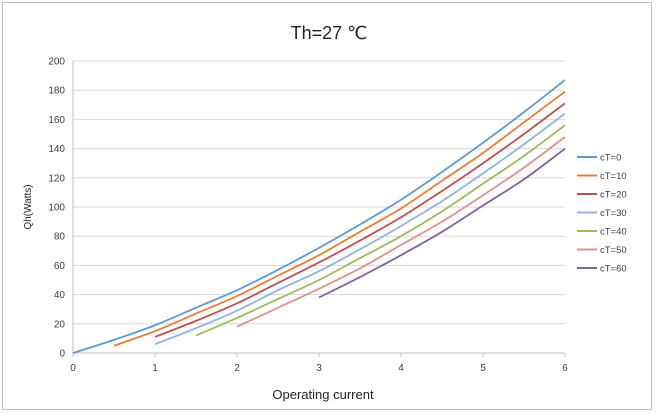 This screenshot has width=656, height=414. Describe the element at coordinates (60, 266) in the screenshot. I see `y-tick-label: 60` at that location.